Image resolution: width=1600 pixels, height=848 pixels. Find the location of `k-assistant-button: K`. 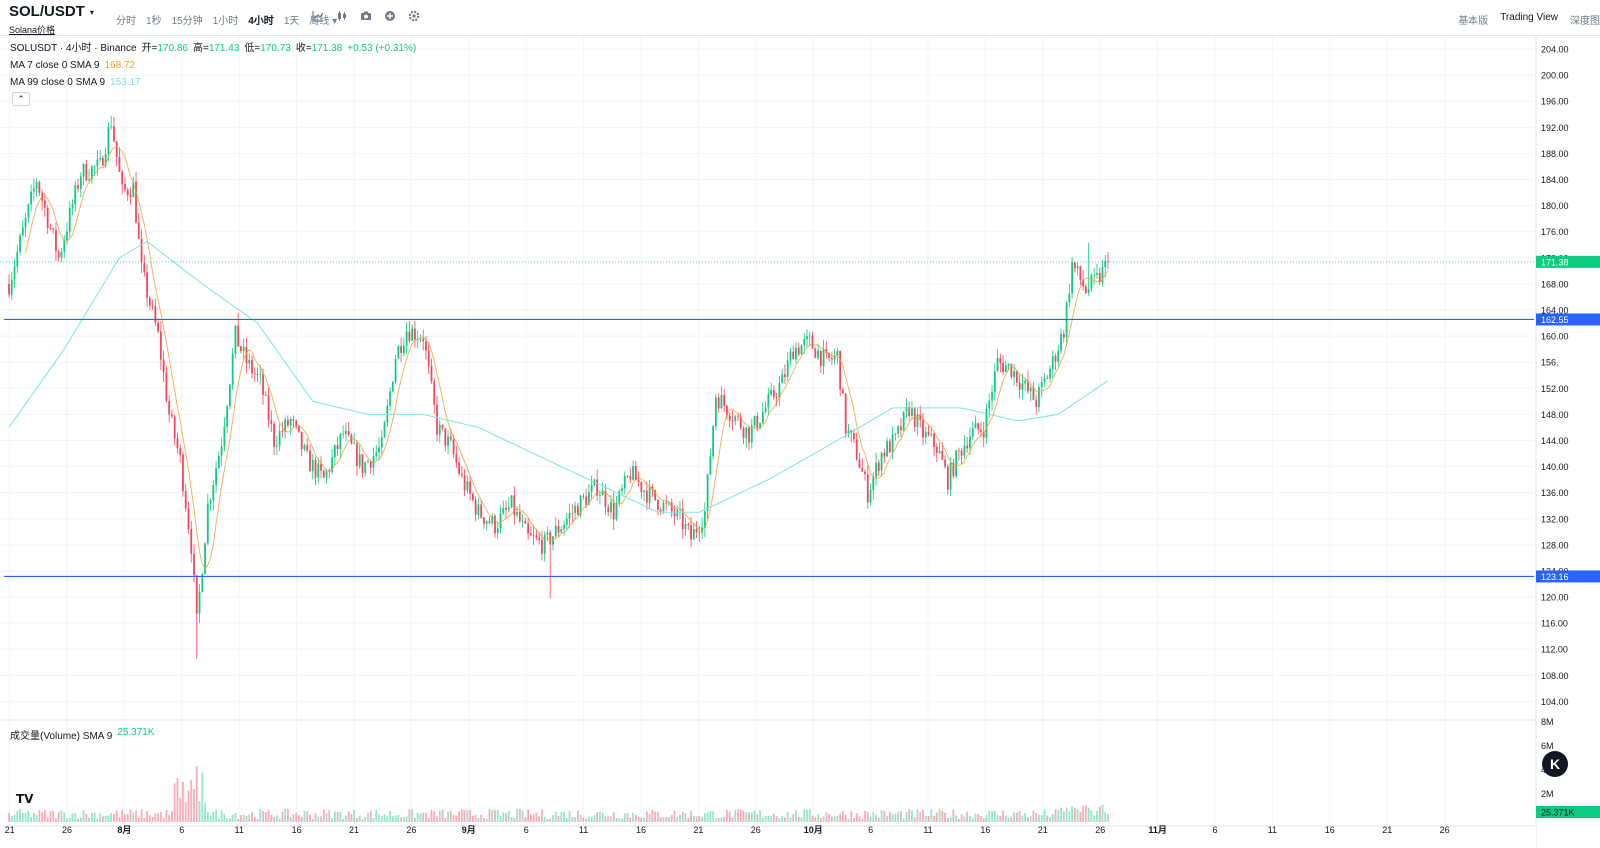

k-assistant-button: K is located at coordinates (1555, 764).